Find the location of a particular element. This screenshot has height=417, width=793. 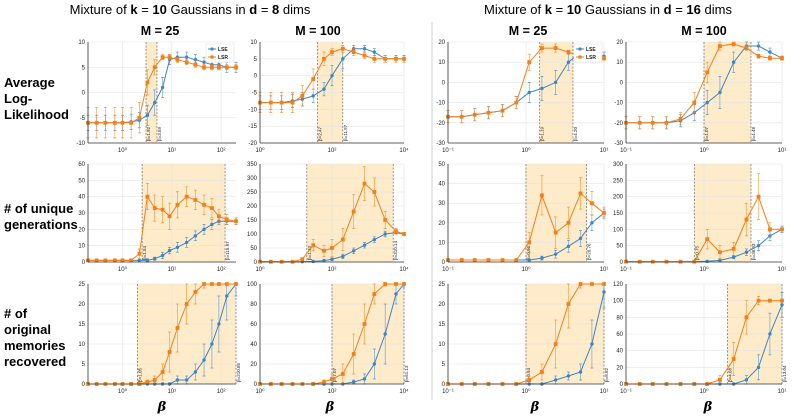

x-axis-label-1: β is located at coordinates (162, 407).